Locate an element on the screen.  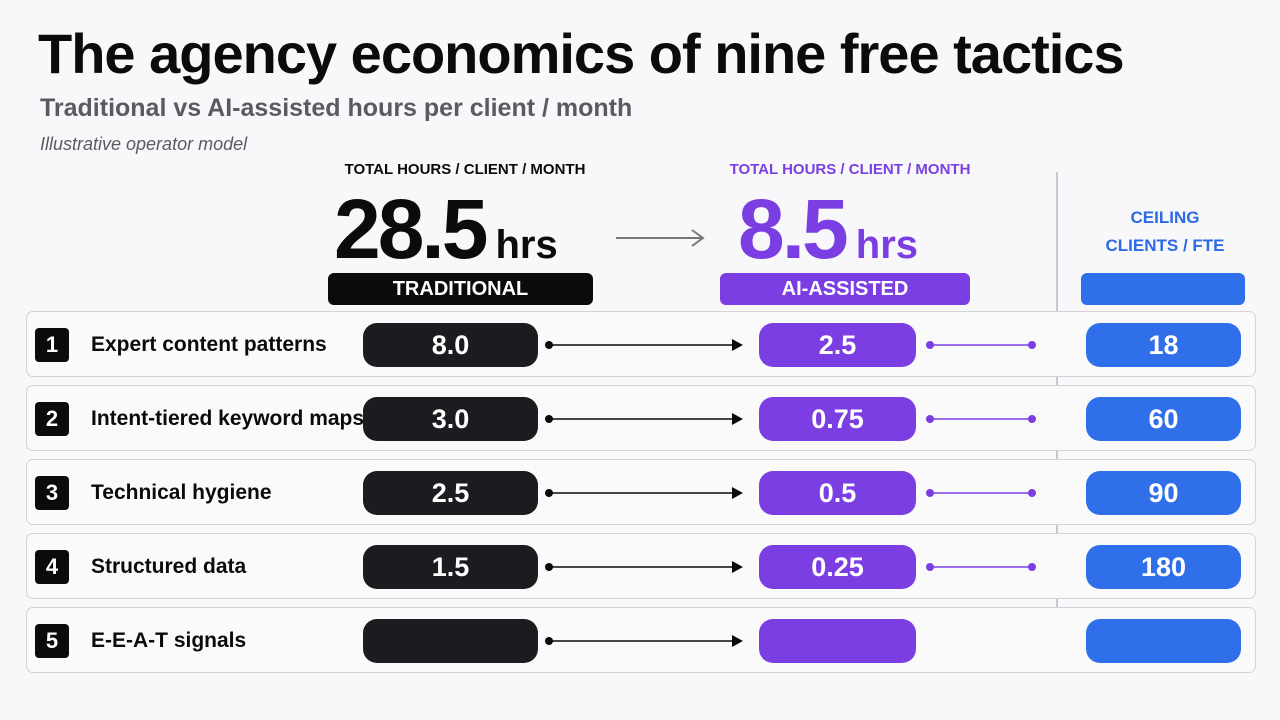
ceiling-clients-pill: 180 is located at coordinates (1163, 567).